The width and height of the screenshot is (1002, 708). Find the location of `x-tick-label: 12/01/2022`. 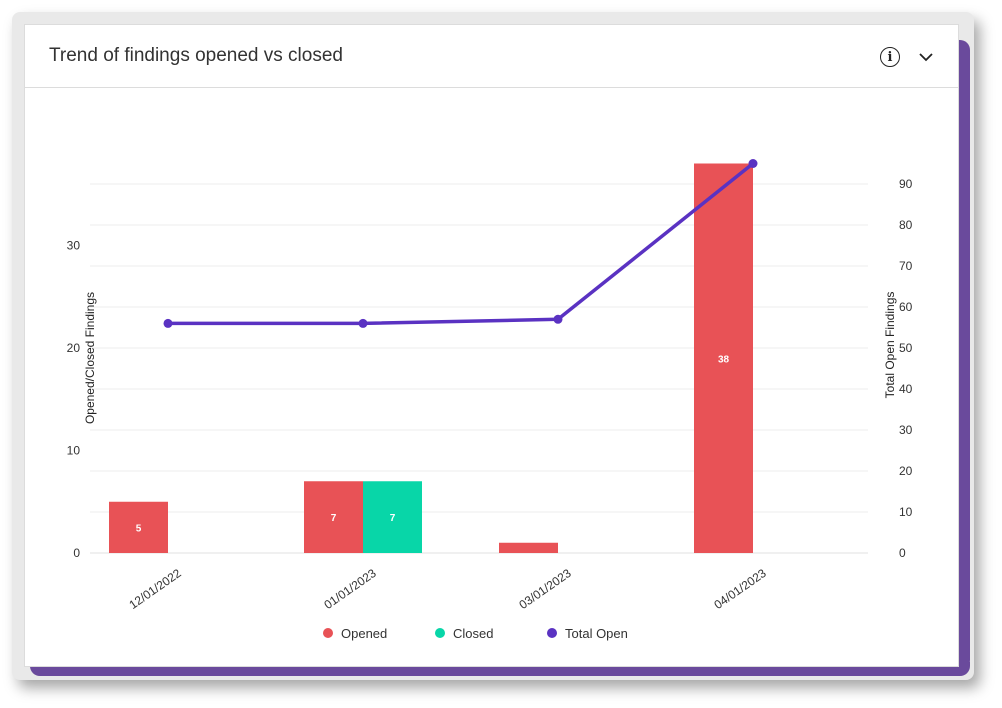

x-tick-label: 12/01/2022 is located at coordinates (154, 589).